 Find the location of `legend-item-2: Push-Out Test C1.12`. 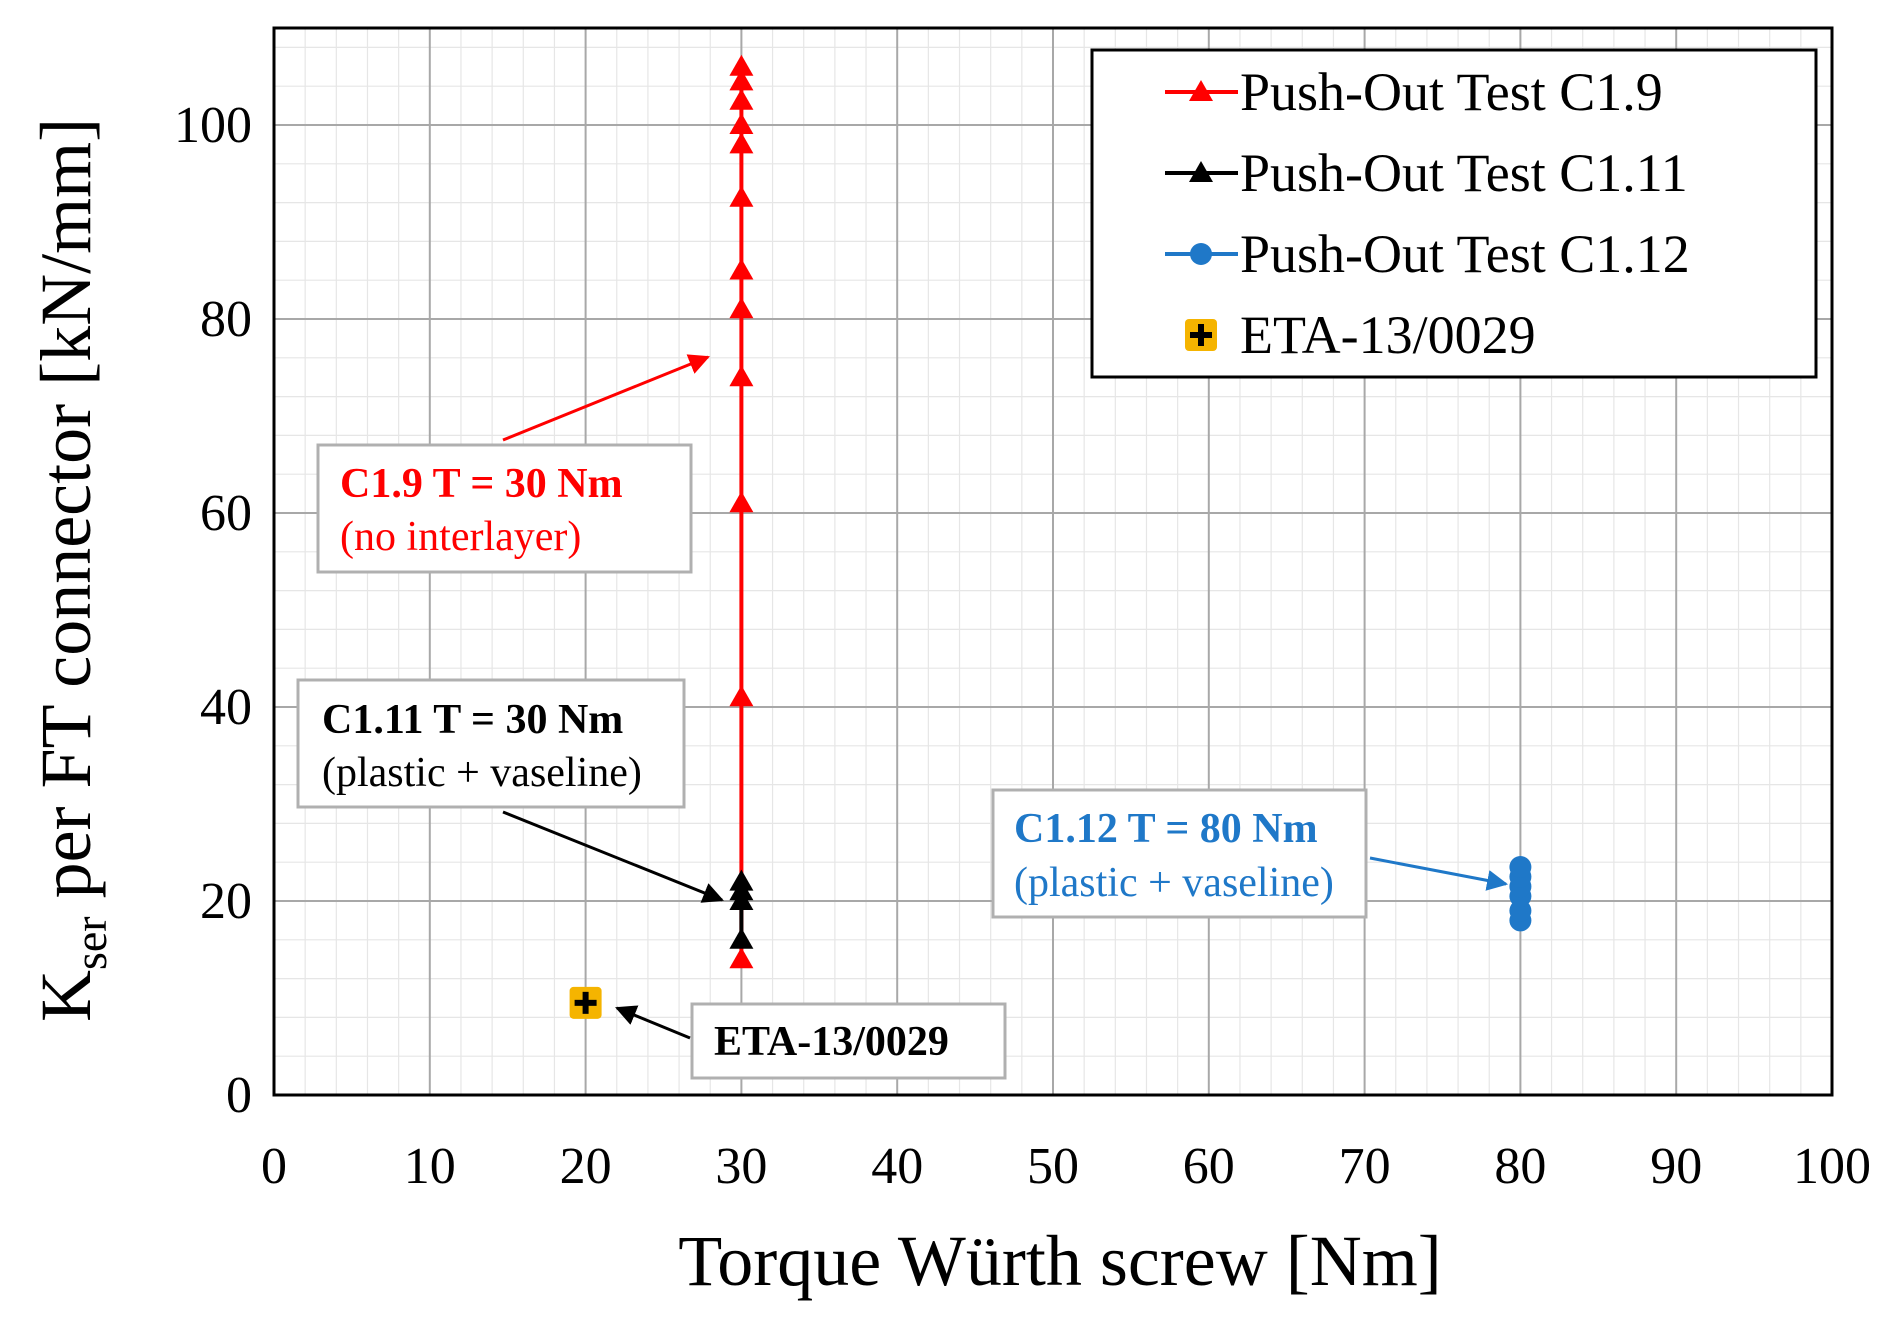

legend-item-2: Push-Out Test C1.12 is located at coordinates (1427, 254).